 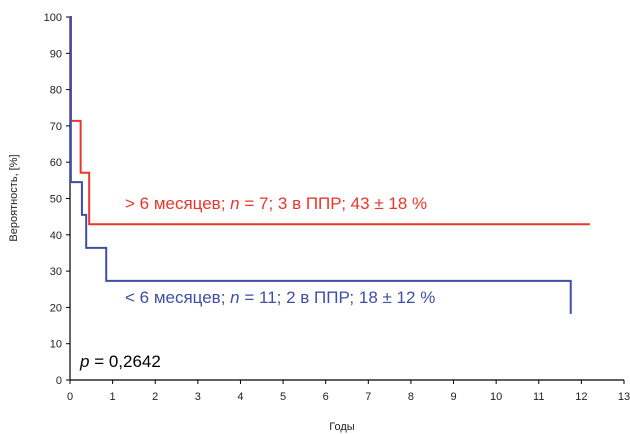 I want to click on y-tick-label: 10, so click(x=56, y=345).